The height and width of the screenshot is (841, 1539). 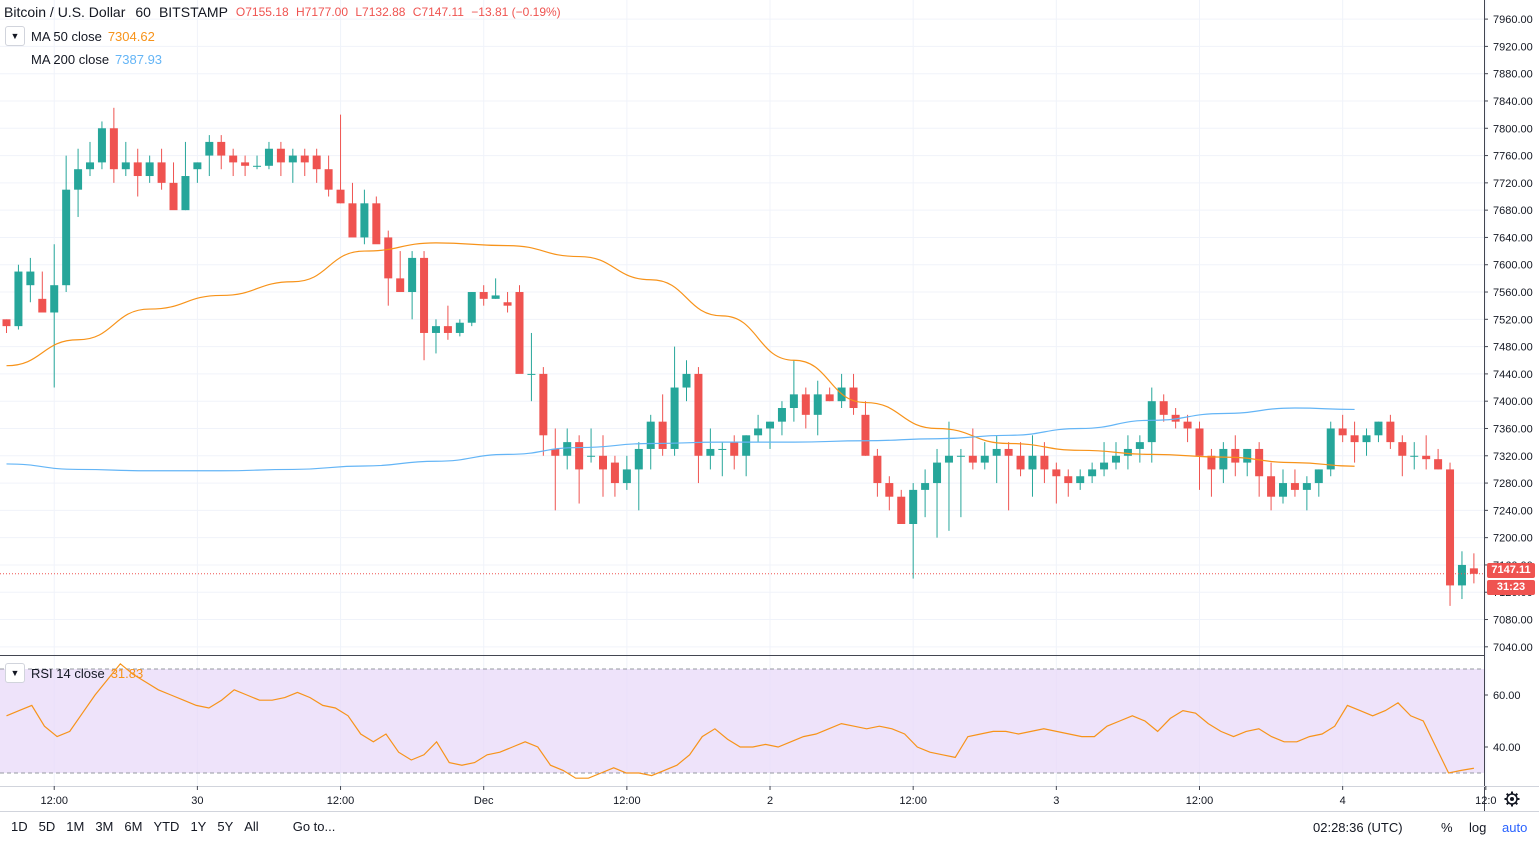 What do you see at coordinates (65, 12) in the screenshot?
I see `symbol-name: Bitcoin / U.S. Dollar` at bounding box center [65, 12].